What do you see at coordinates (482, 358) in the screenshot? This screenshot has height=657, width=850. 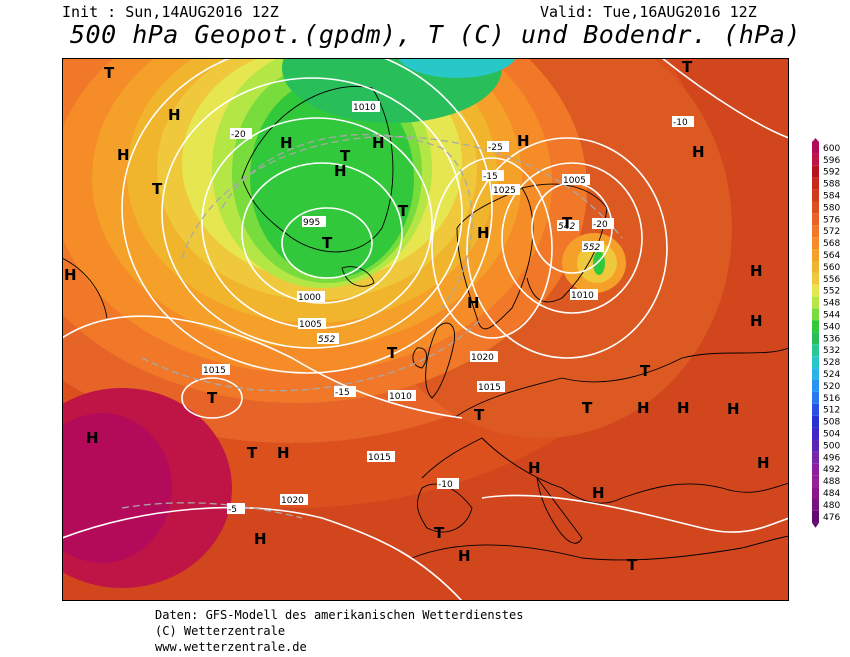 I see `svg-text: 1020` at bounding box center [482, 358].